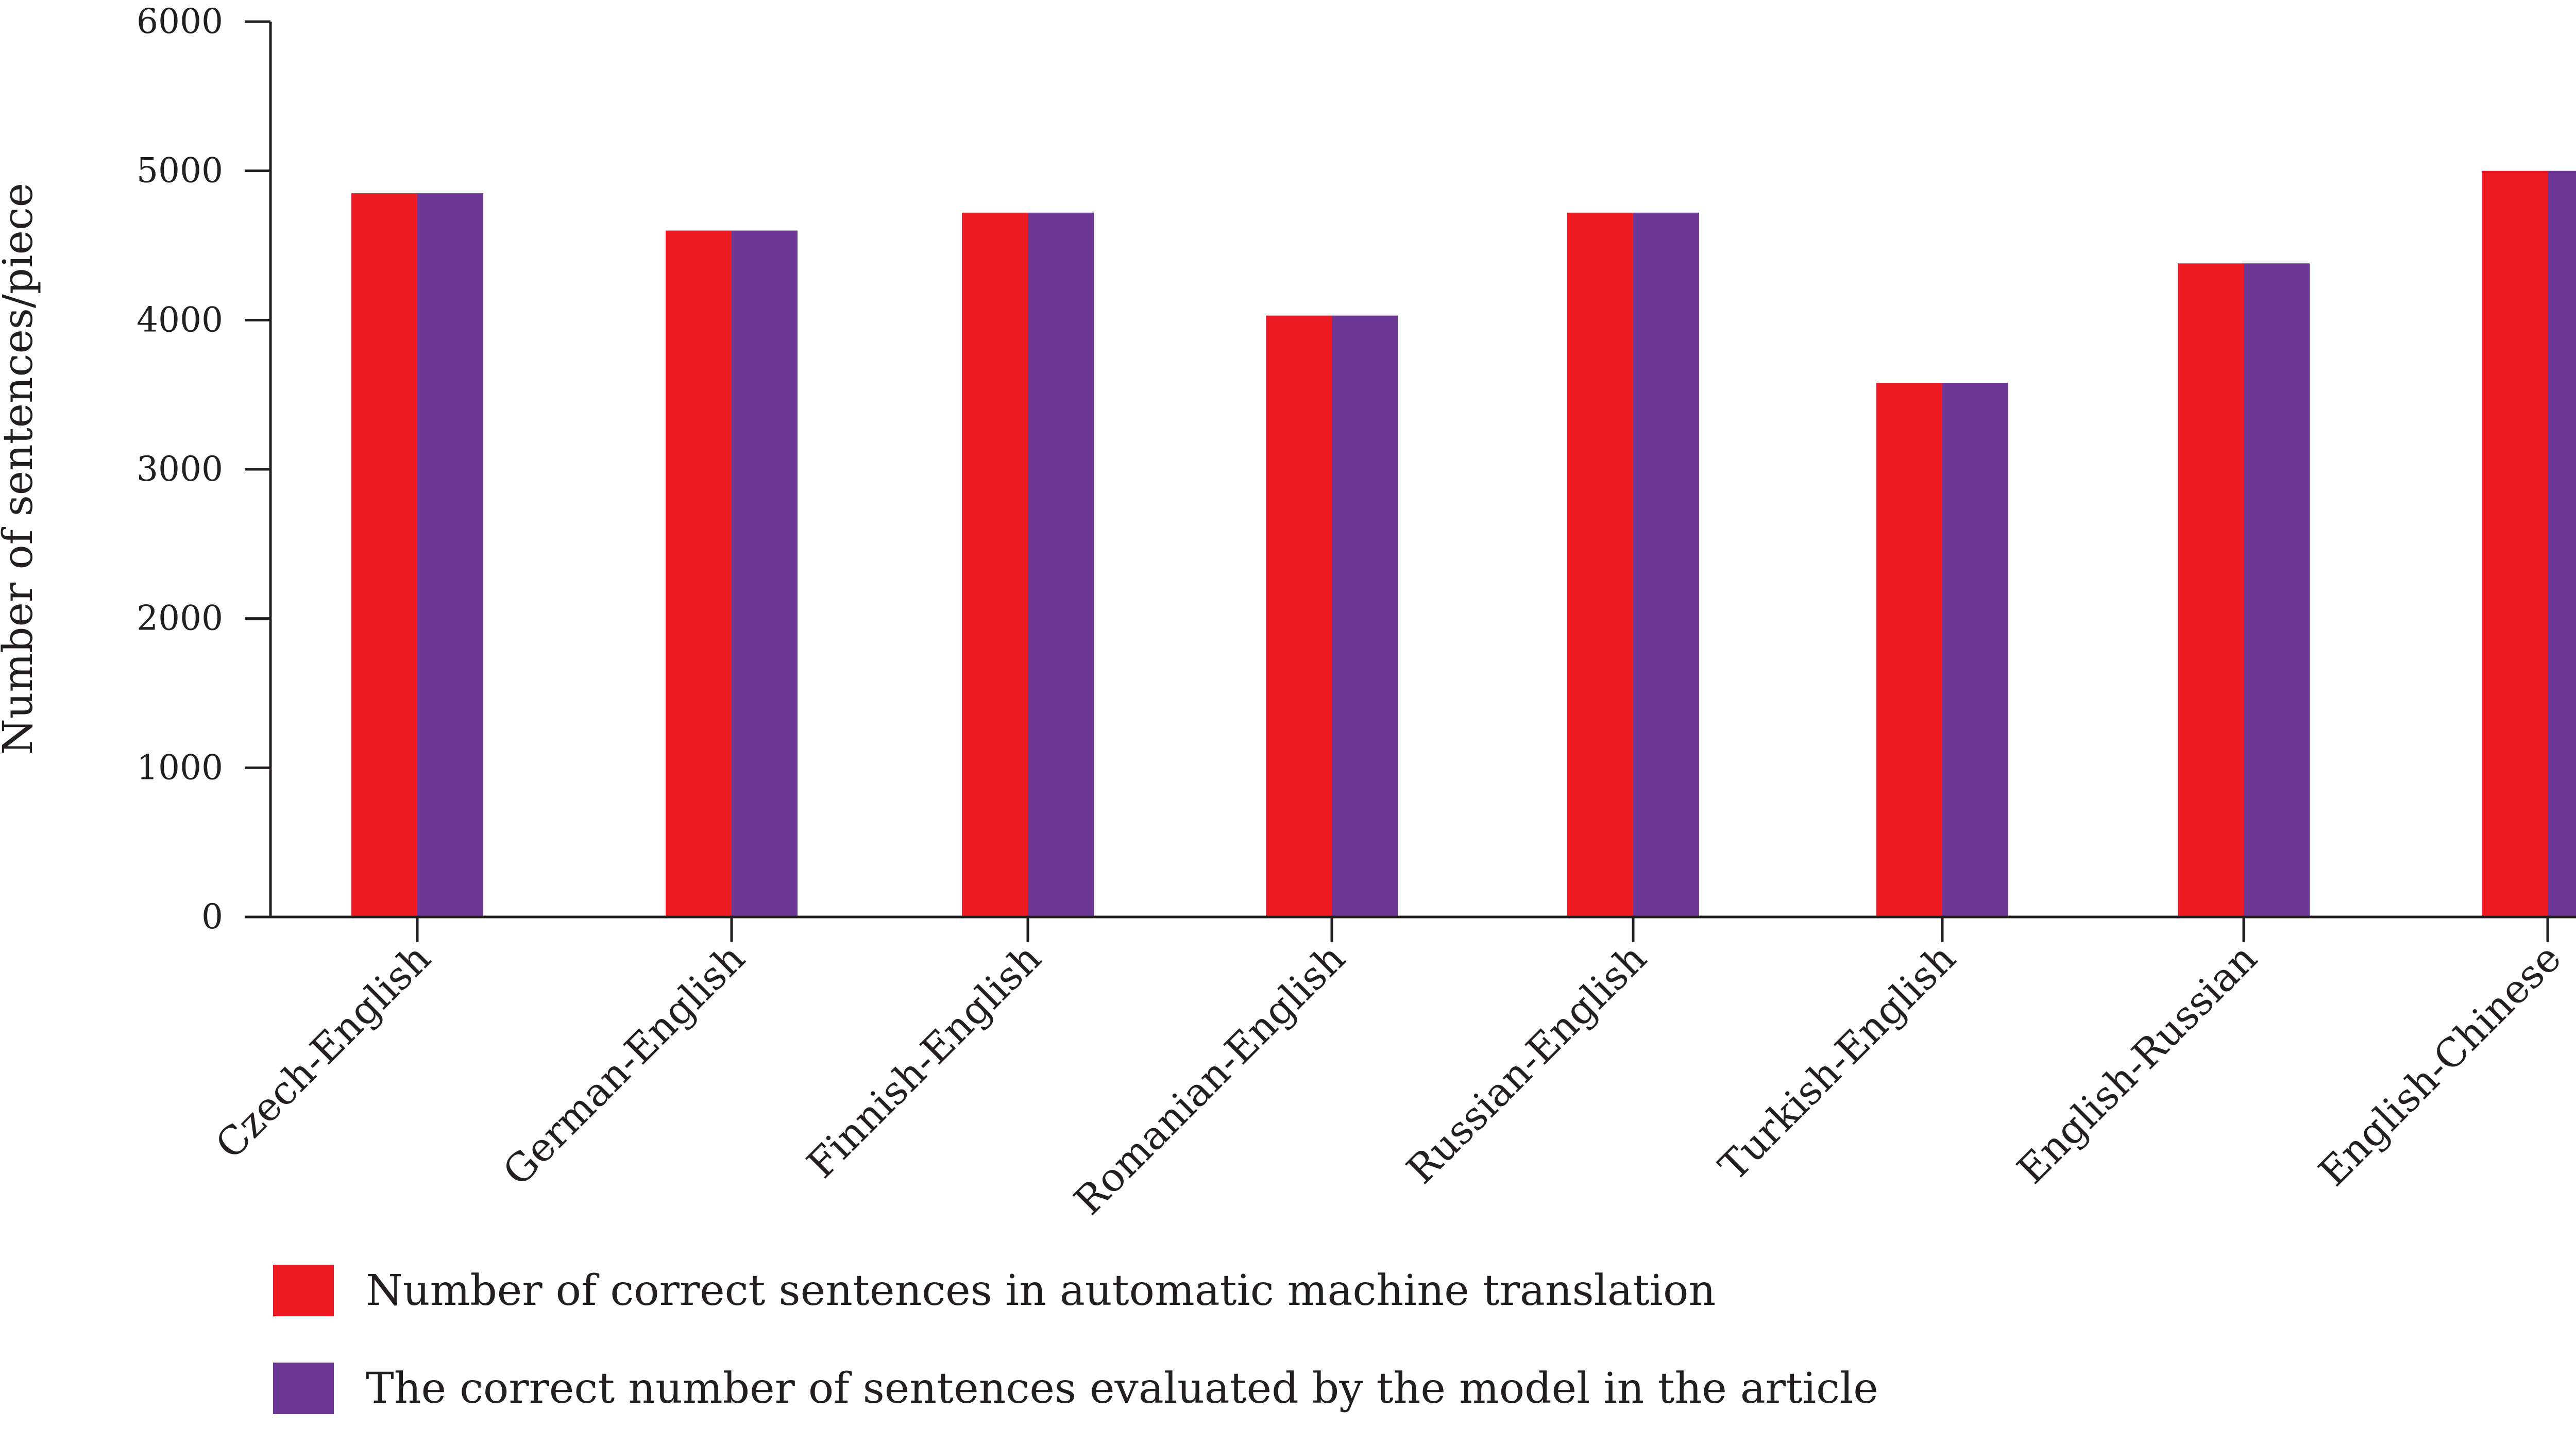 Image resolution: width=2576 pixels, height=1445 pixels. Describe the element at coordinates (180, 21) in the screenshot. I see `y-tick-label-6: 6000` at that location.